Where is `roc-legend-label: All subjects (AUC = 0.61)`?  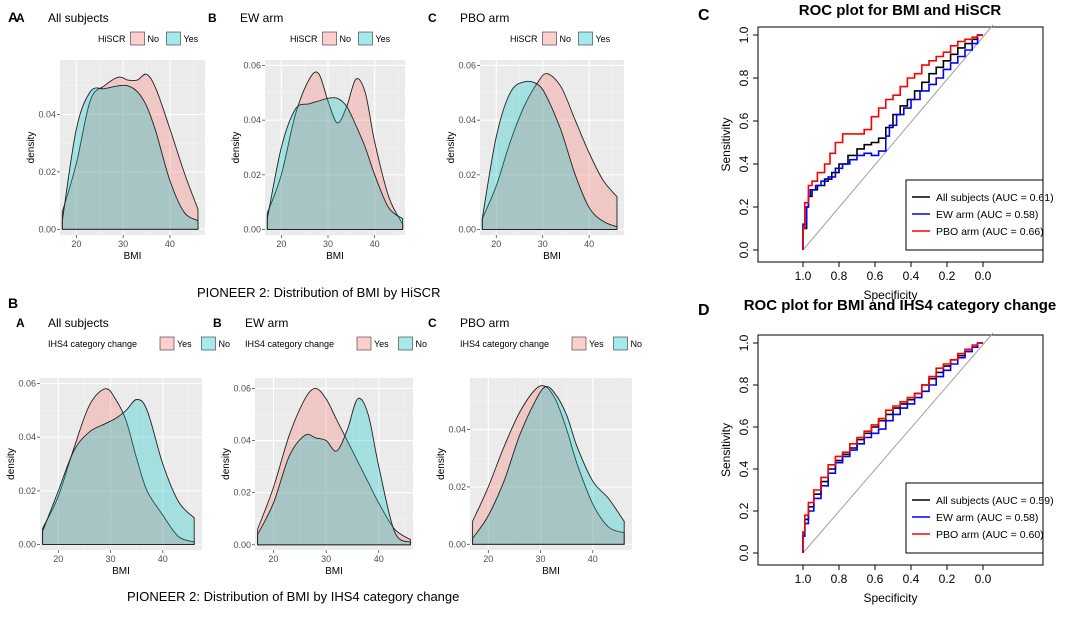 roc-legend-label: All subjects (AUC = 0.61) is located at coordinates (995, 198).